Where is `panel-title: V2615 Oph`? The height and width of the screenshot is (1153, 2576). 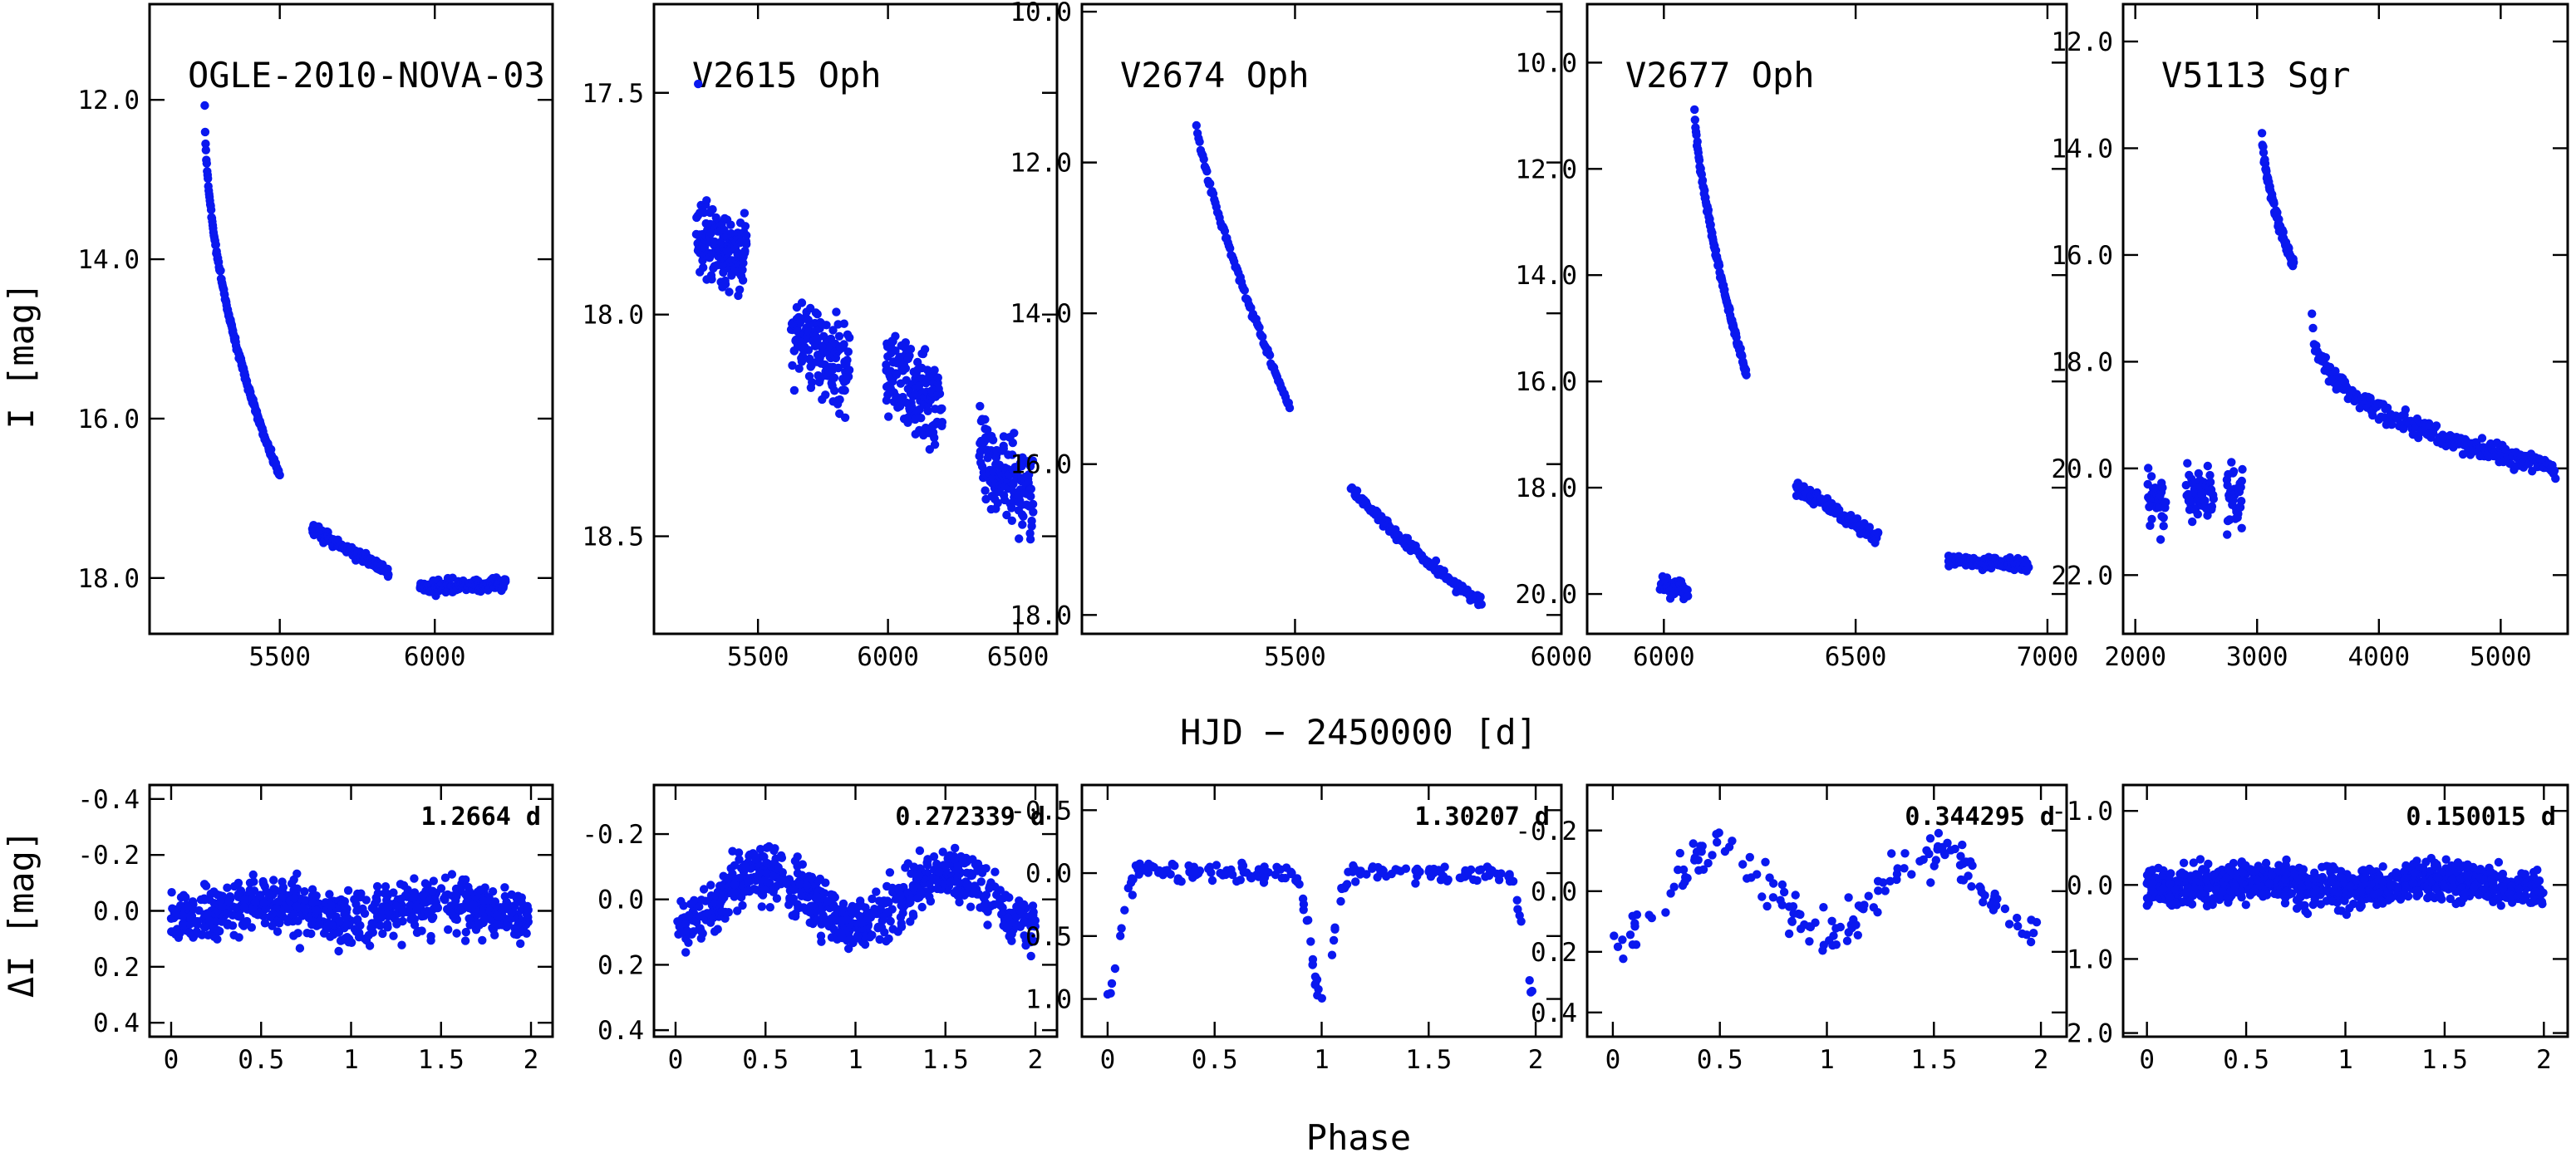 panel-title: V2615 Oph is located at coordinates (787, 75).